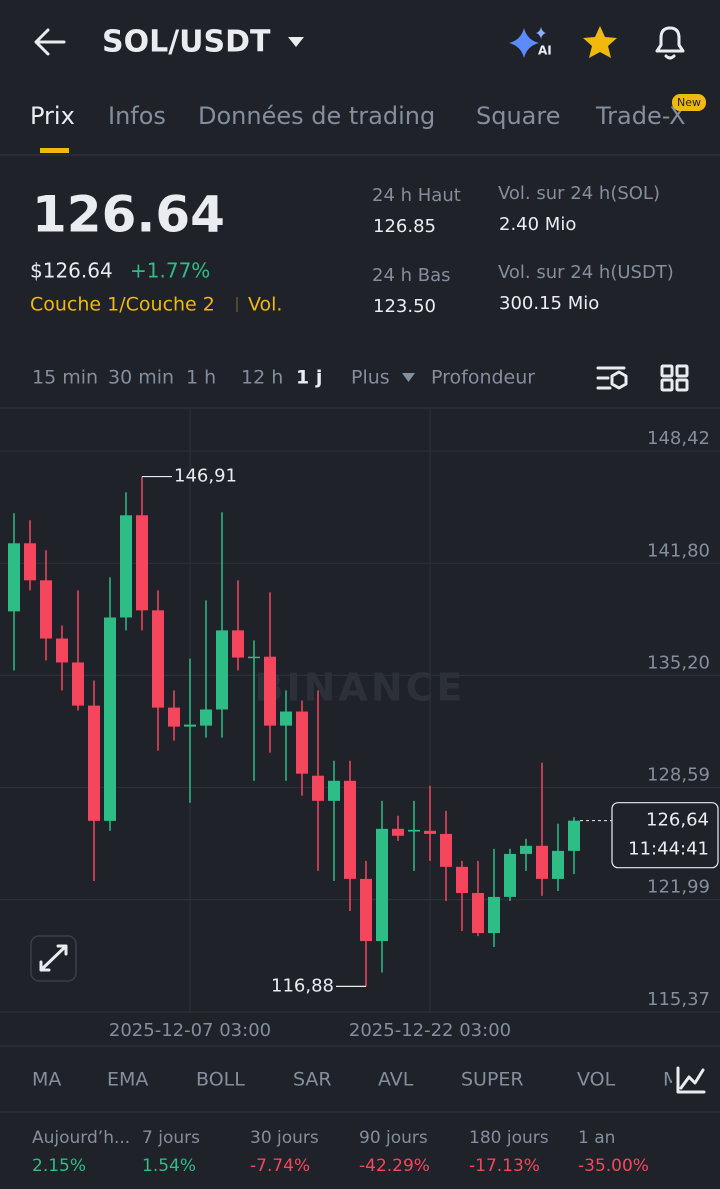  Describe the element at coordinates (128, 215) in the screenshot. I see `last-price: 126.64` at that location.